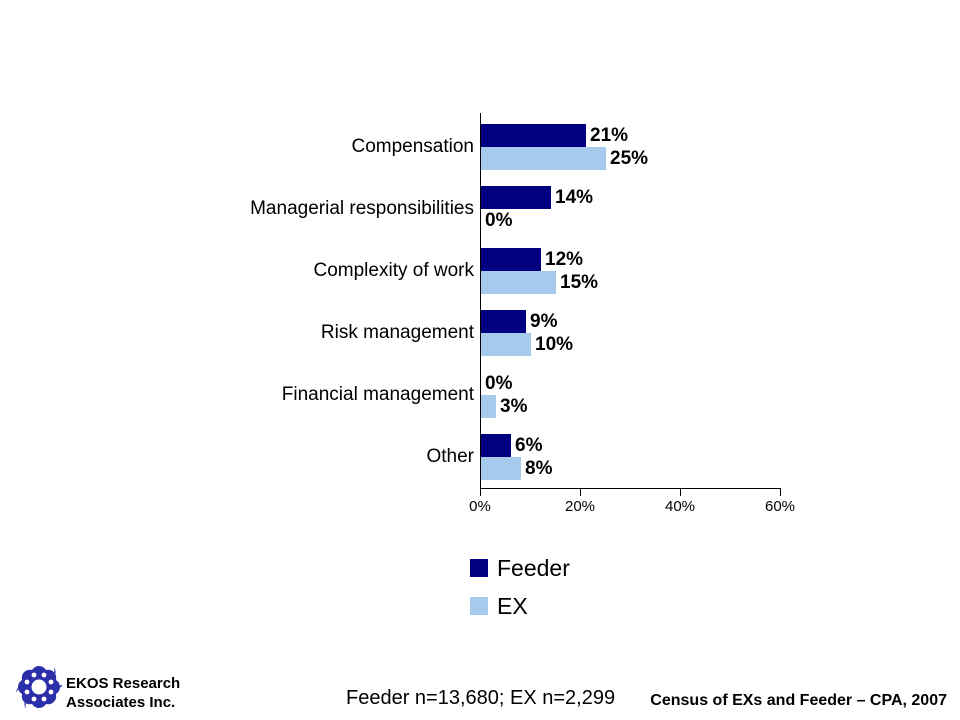  What do you see at coordinates (658, 406) in the screenshot?
I see `bar-line: 3%` at bounding box center [658, 406].